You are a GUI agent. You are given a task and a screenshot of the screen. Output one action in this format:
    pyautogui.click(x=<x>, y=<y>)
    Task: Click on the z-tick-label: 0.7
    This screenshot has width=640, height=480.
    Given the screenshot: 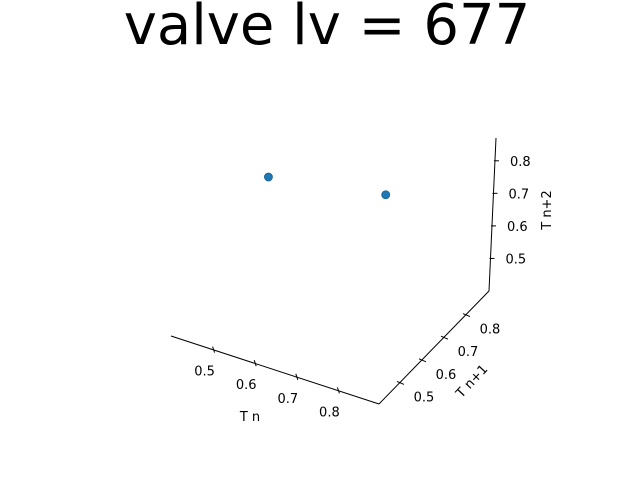 What is the action you would take?
    pyautogui.click(x=518, y=194)
    